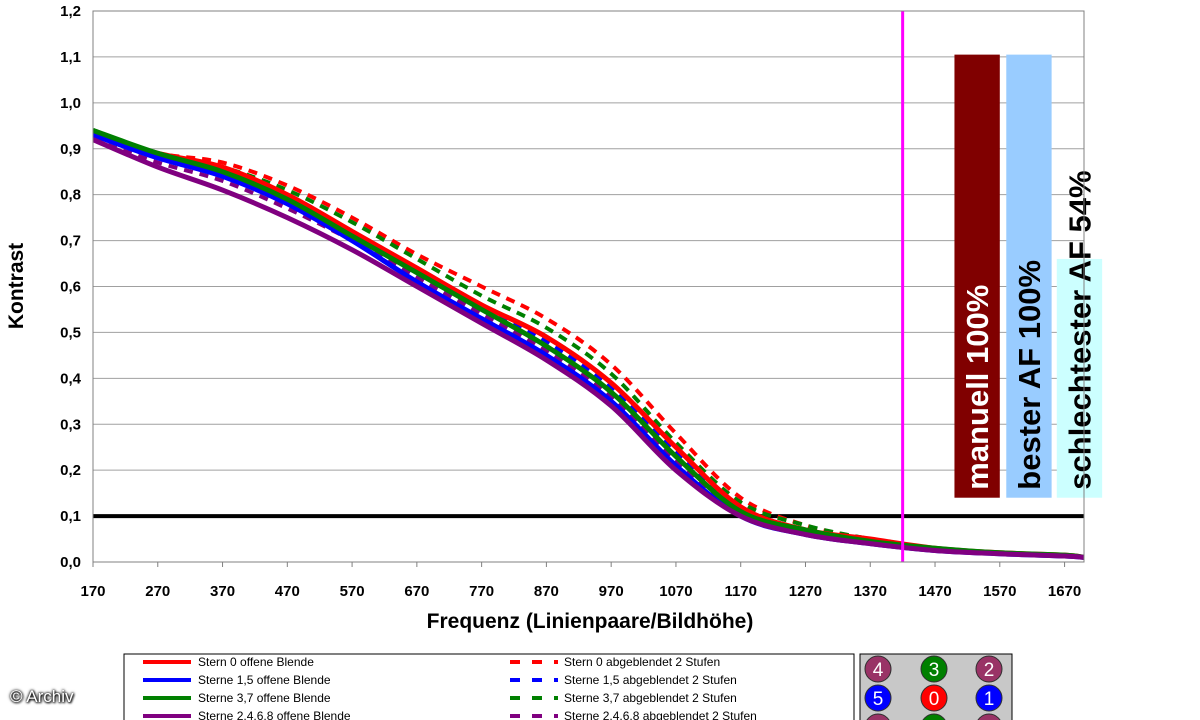  I want to click on x-tick-label: 870, so click(546, 591).